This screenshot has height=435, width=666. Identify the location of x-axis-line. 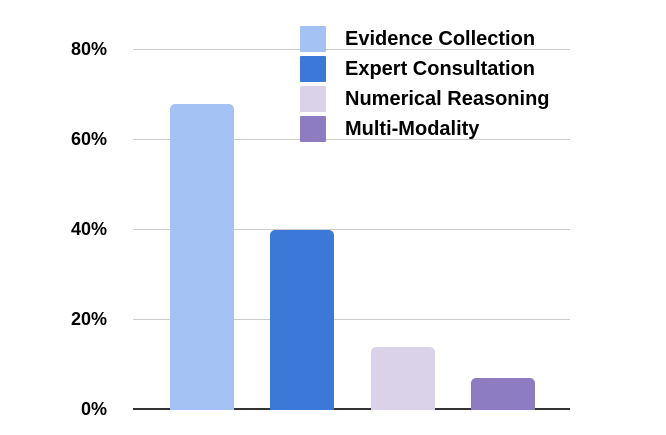
(351, 409).